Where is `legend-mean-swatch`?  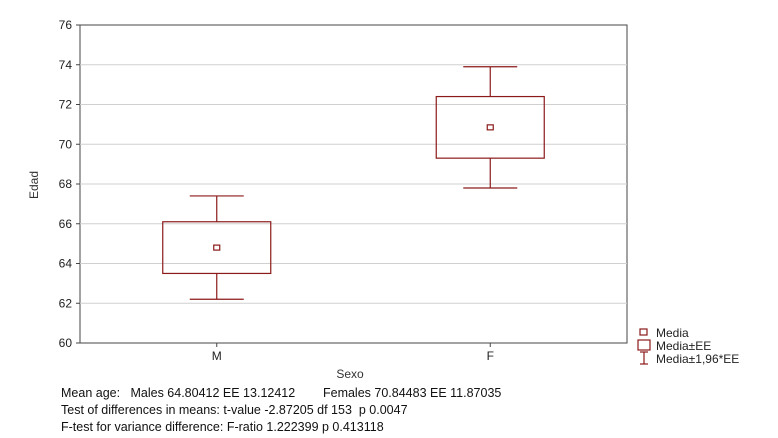
legend-mean-swatch is located at coordinates (643, 332).